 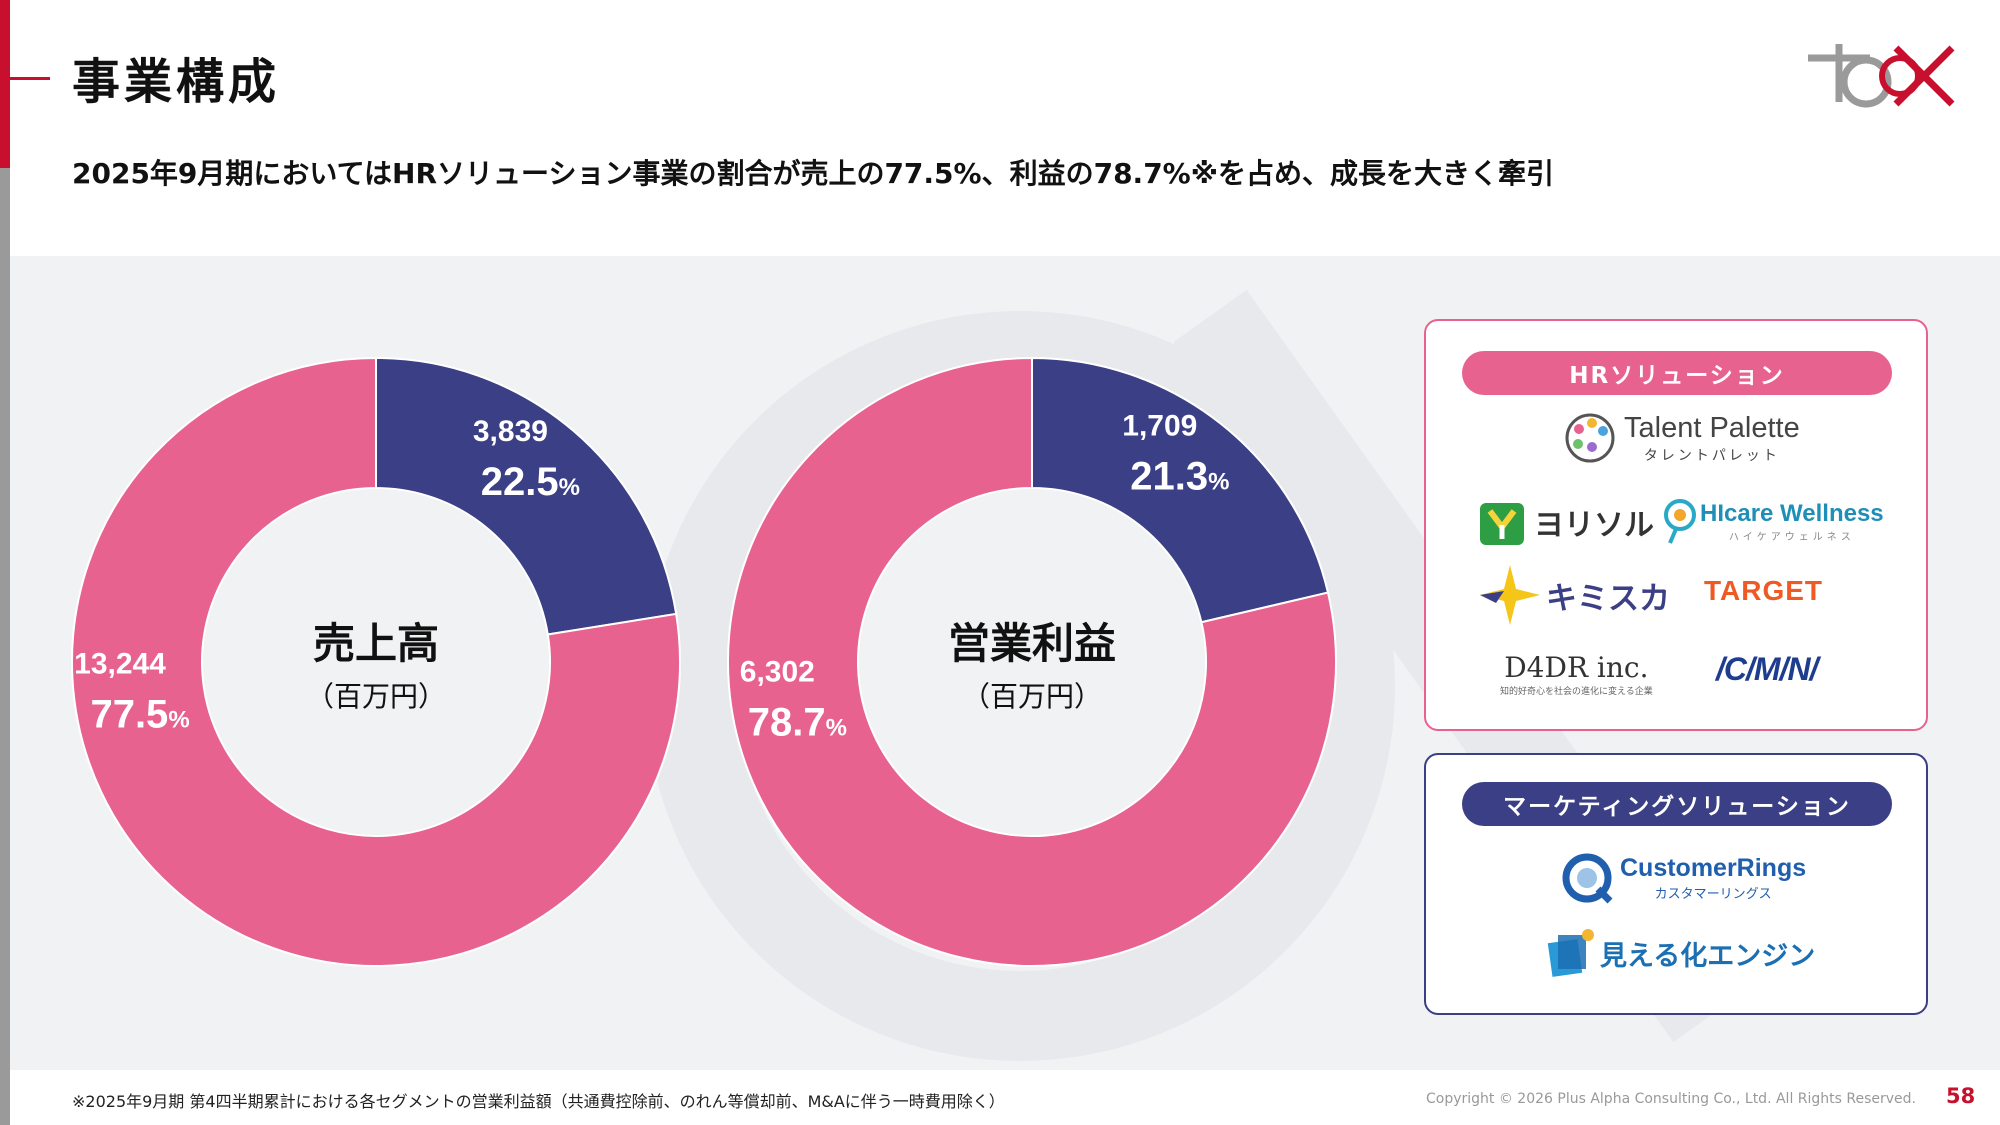 I want to click on hicare-name: HIcare Wellness, so click(x=1792, y=513).